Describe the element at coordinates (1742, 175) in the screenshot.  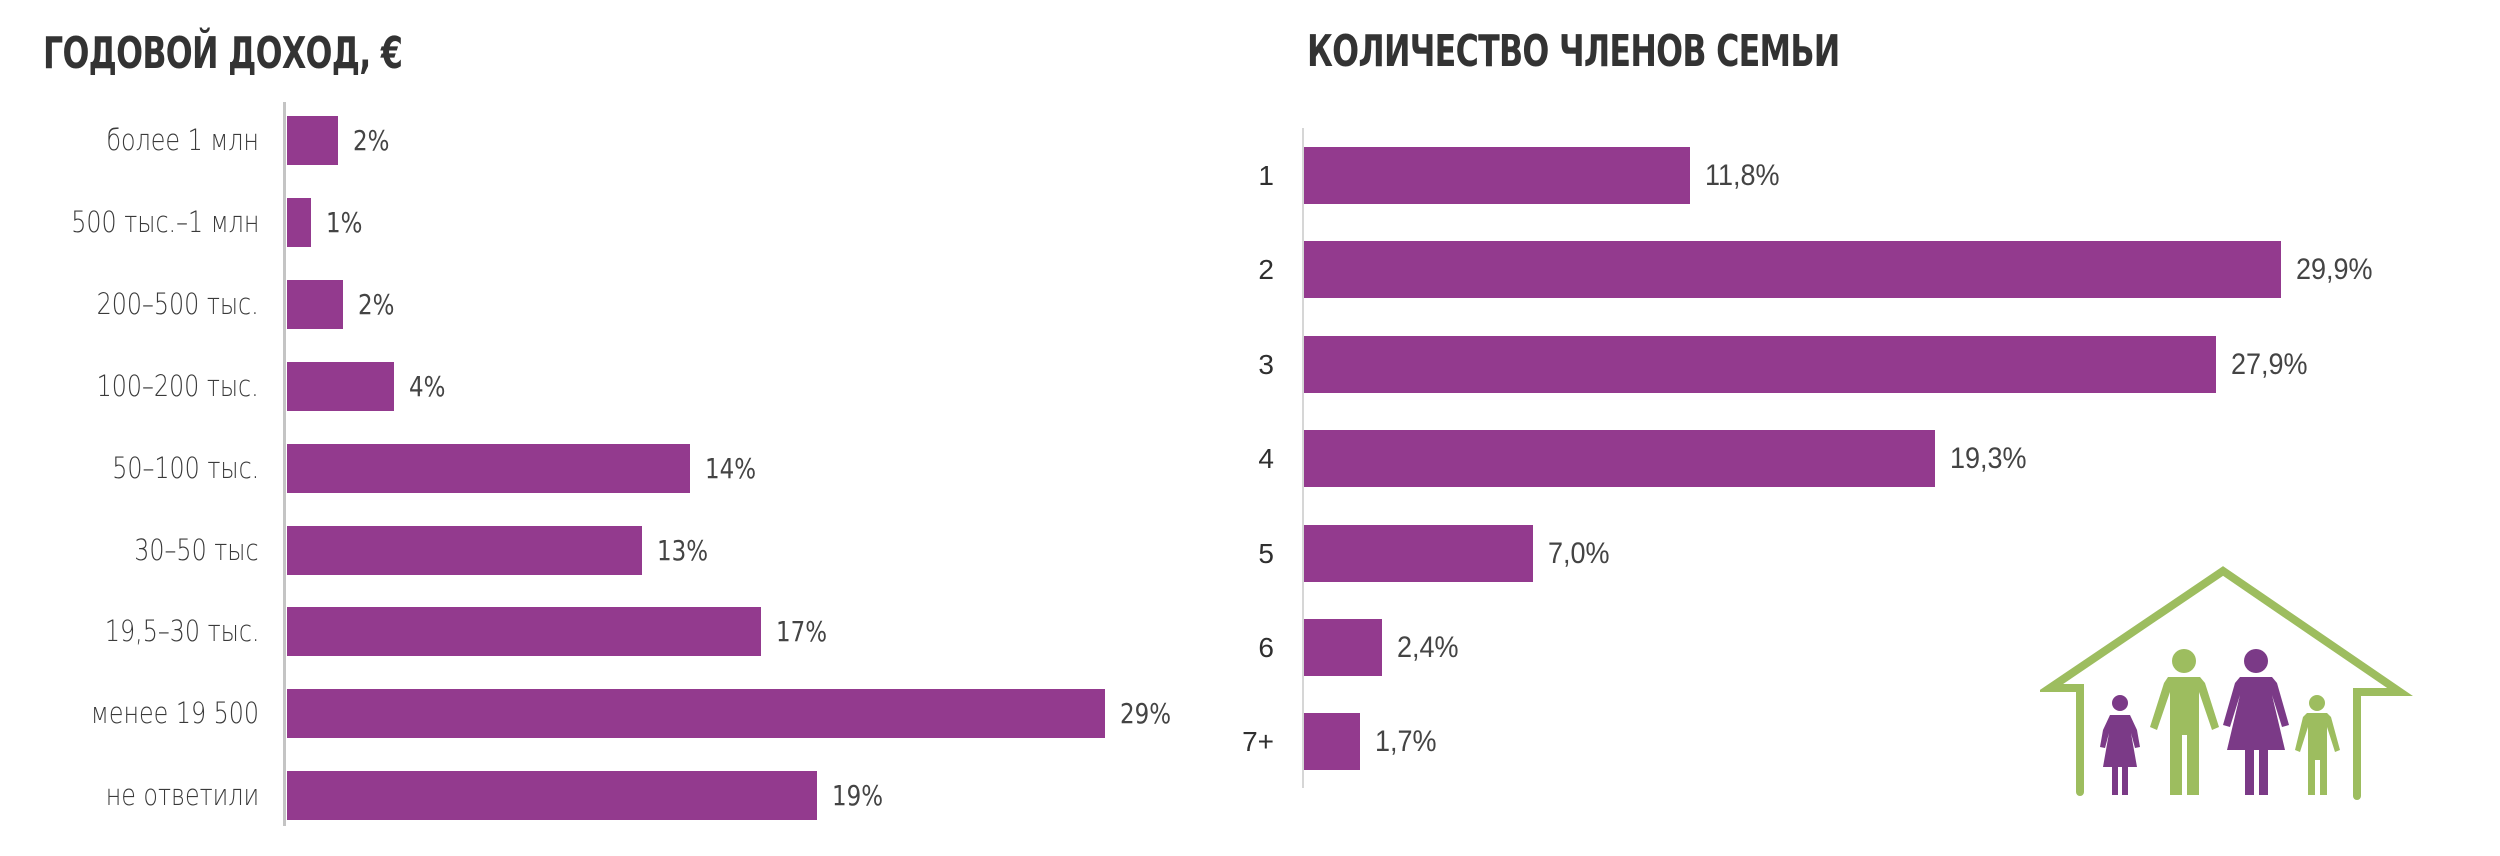
I see `value-label: 11,8%` at that location.